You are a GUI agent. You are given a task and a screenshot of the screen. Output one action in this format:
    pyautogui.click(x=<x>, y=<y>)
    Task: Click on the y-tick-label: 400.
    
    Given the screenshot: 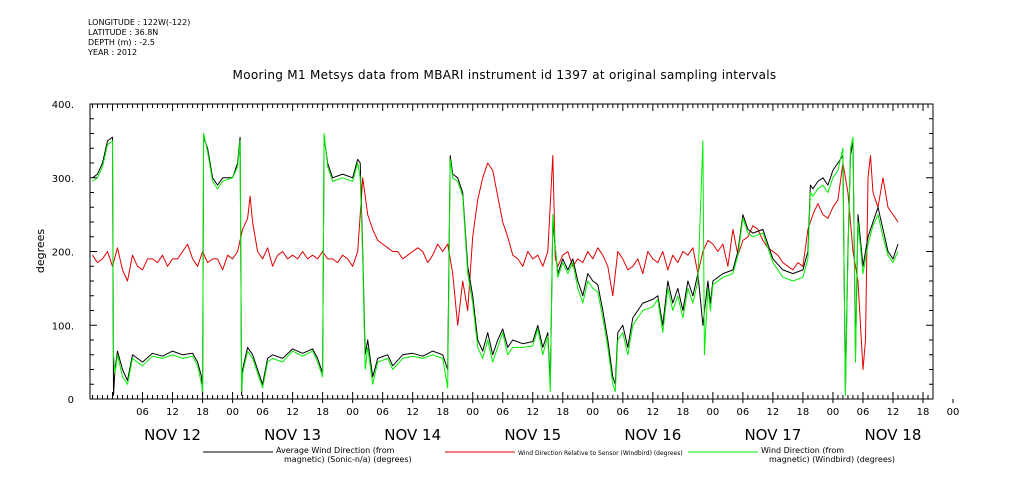 What is the action you would take?
    pyautogui.click(x=63, y=105)
    